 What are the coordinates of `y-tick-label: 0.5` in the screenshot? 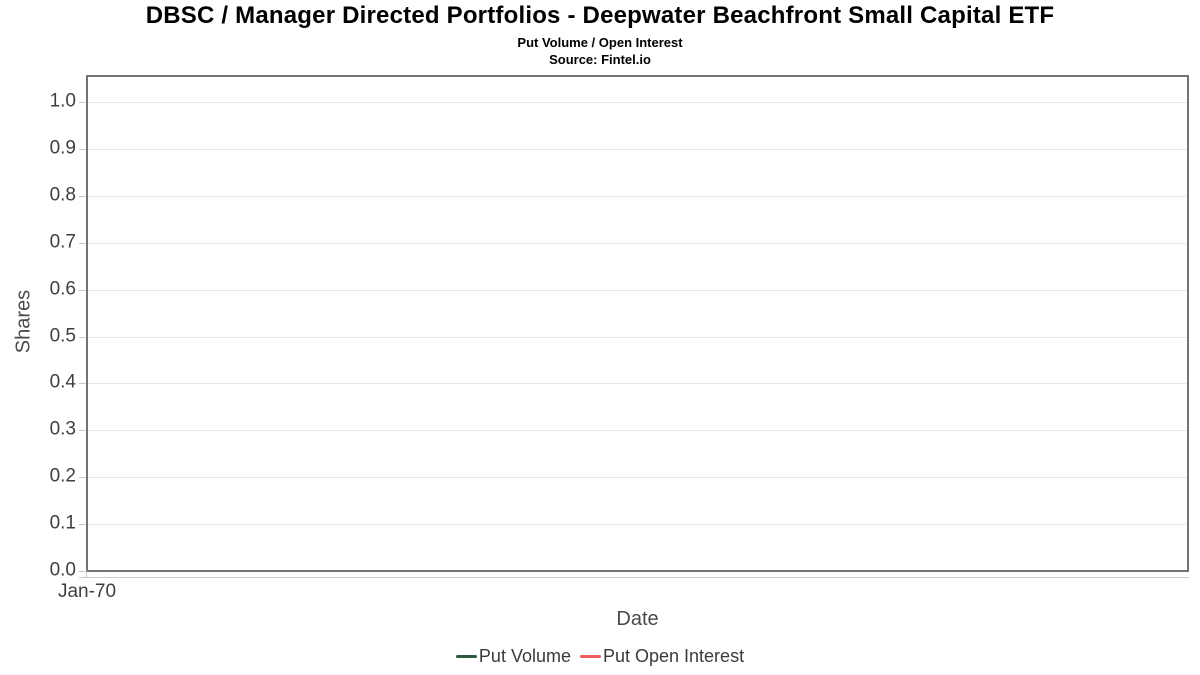 It's located at (62, 336).